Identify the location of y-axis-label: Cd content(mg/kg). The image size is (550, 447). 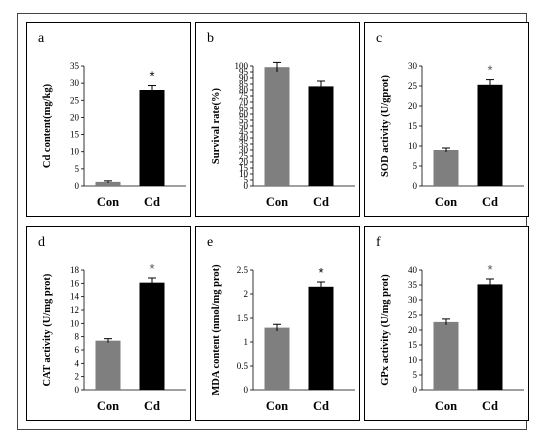
(47, 125).